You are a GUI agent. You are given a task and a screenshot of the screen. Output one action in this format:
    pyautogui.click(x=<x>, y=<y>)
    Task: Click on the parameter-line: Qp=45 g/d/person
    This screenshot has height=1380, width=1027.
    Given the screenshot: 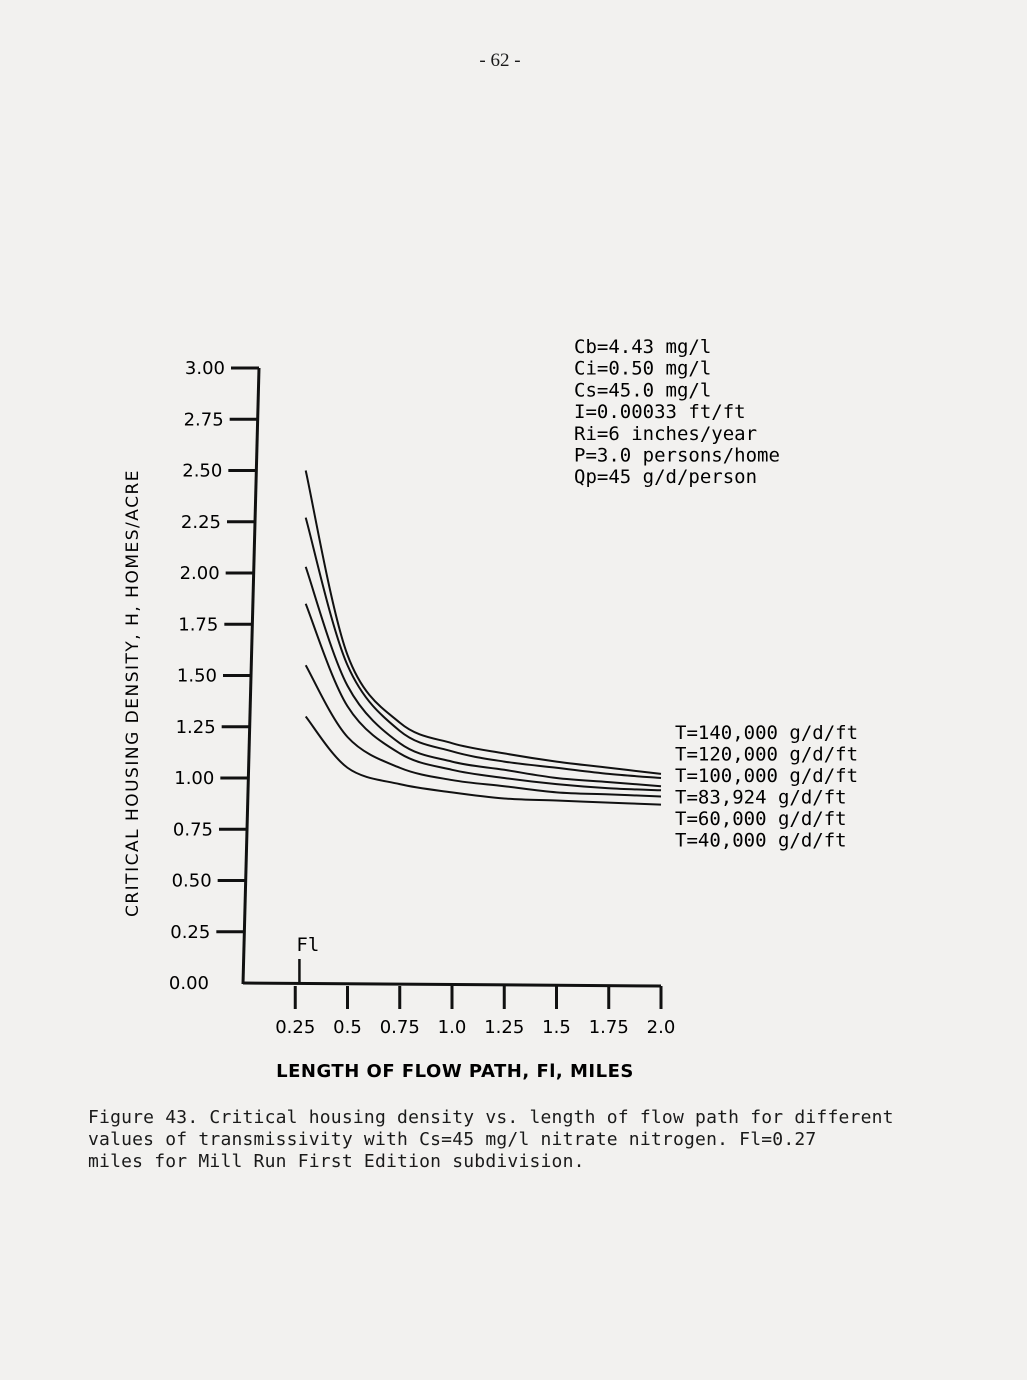 What is the action you would take?
    pyautogui.click(x=665, y=477)
    